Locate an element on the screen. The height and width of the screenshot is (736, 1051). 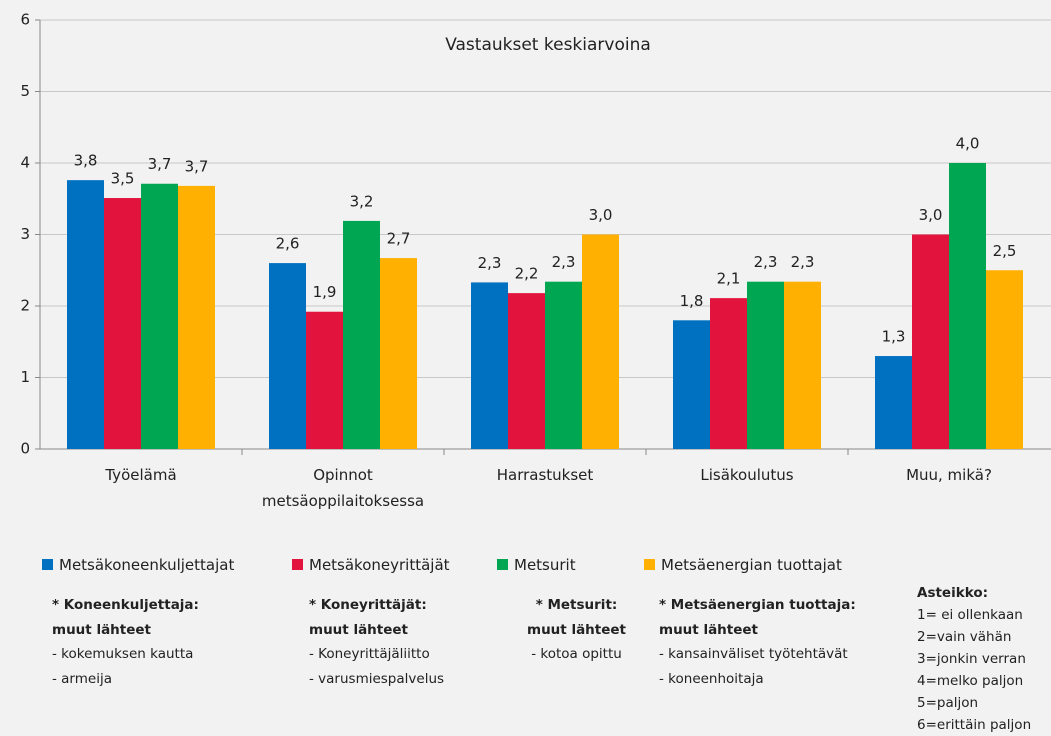
scale-title: Asteikko: is located at coordinates (952, 593).